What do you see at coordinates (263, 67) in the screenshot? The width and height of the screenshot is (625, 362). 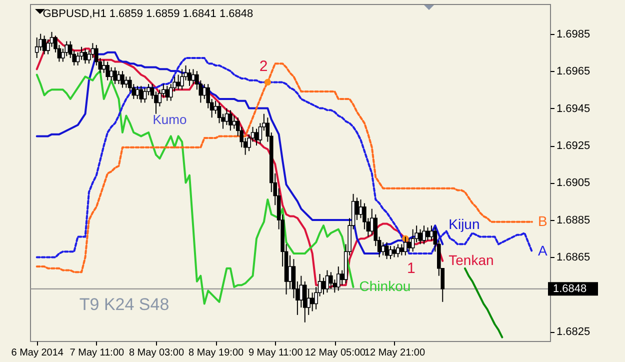 I see `annotation: 2` at bounding box center [263, 67].